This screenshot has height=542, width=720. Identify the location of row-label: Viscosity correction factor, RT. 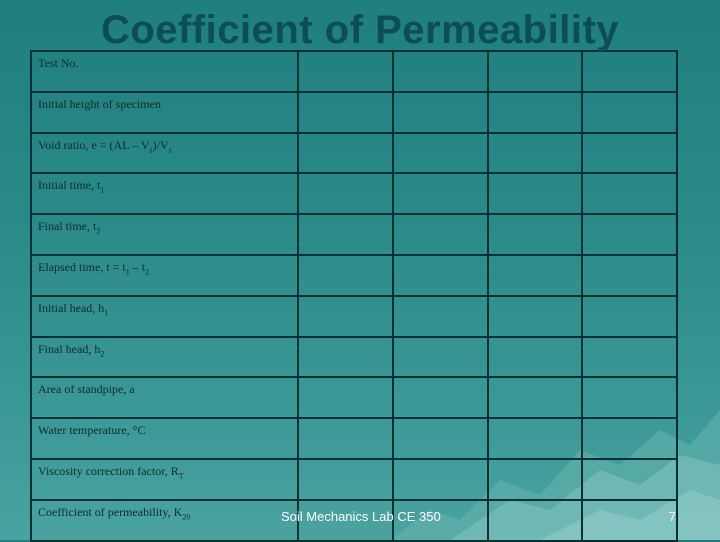
(164, 479).